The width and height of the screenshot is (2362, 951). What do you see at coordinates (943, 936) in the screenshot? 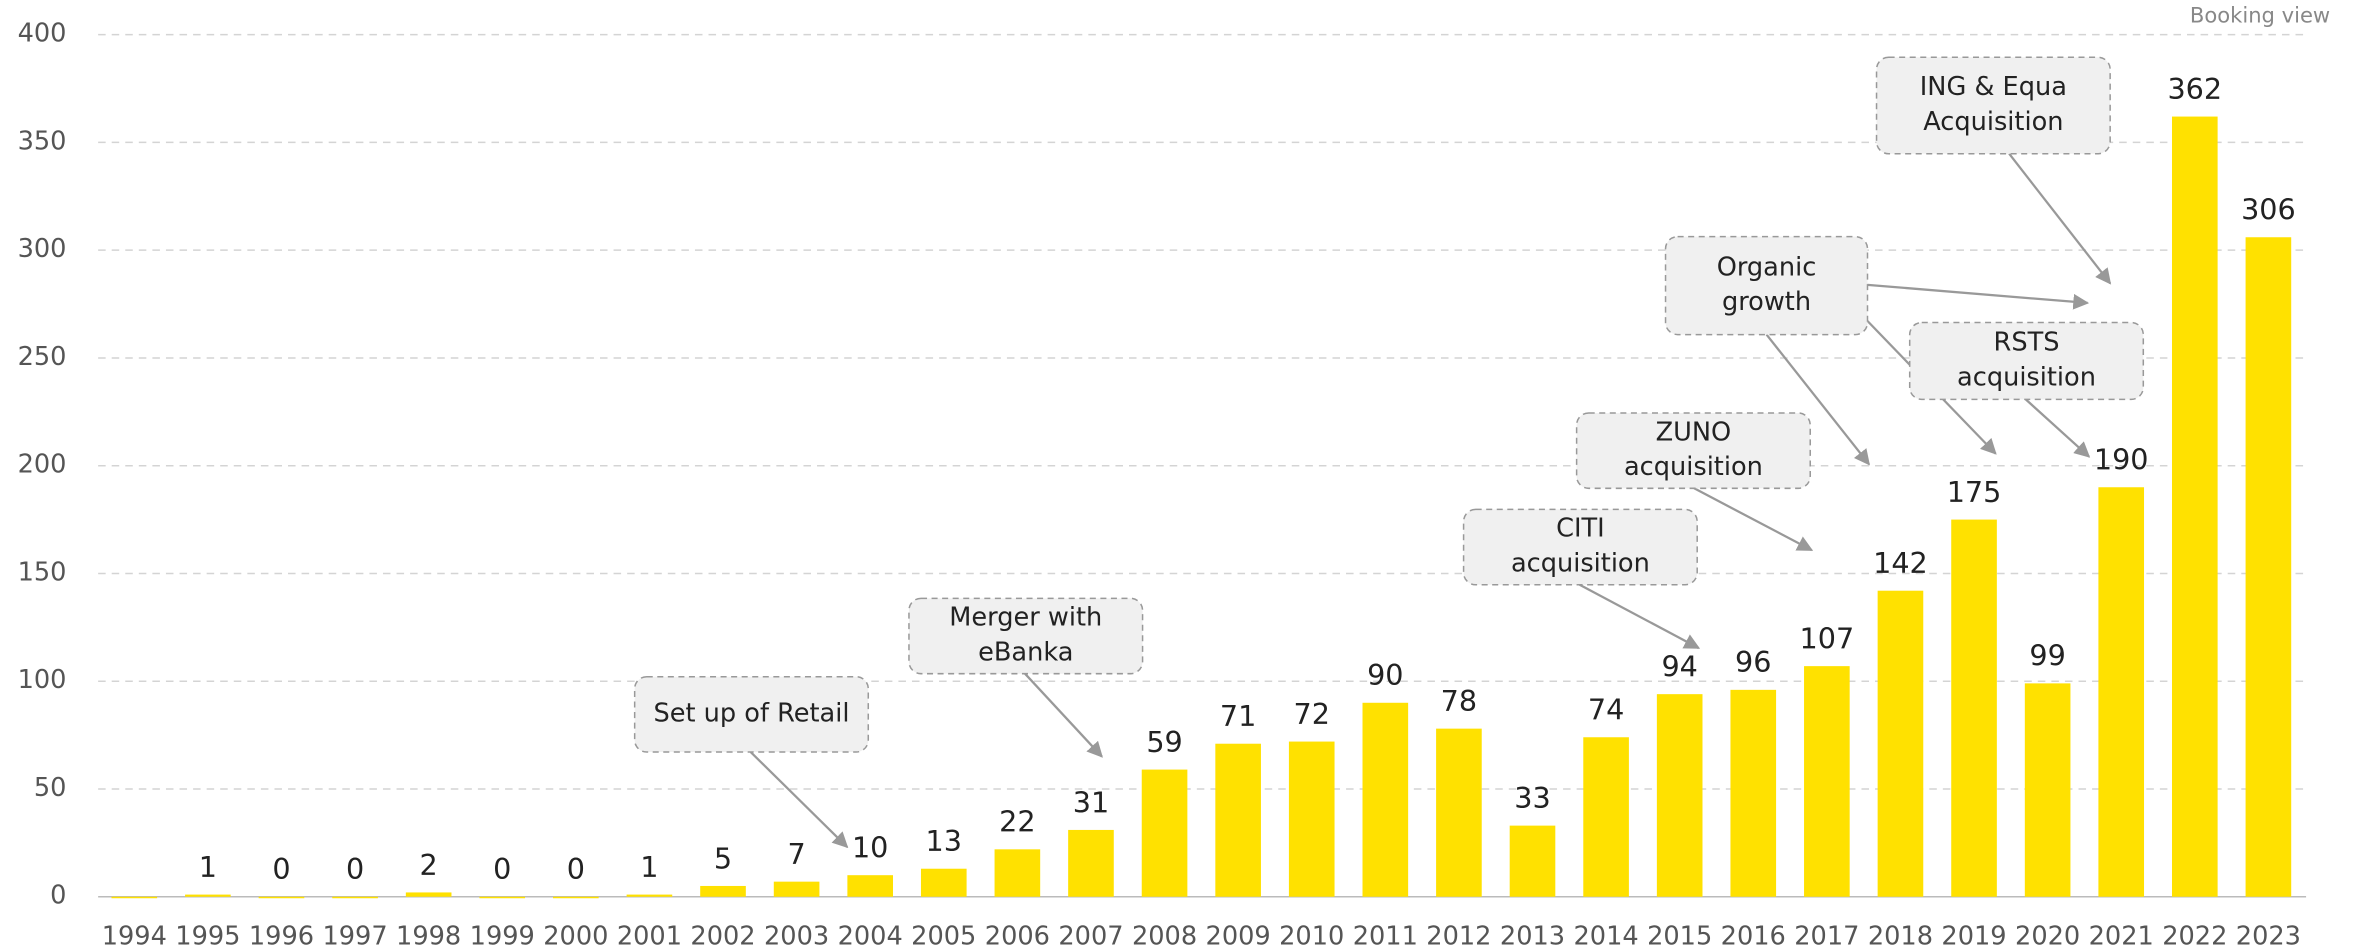
I see `x-tick-label: 2005` at bounding box center [943, 936].